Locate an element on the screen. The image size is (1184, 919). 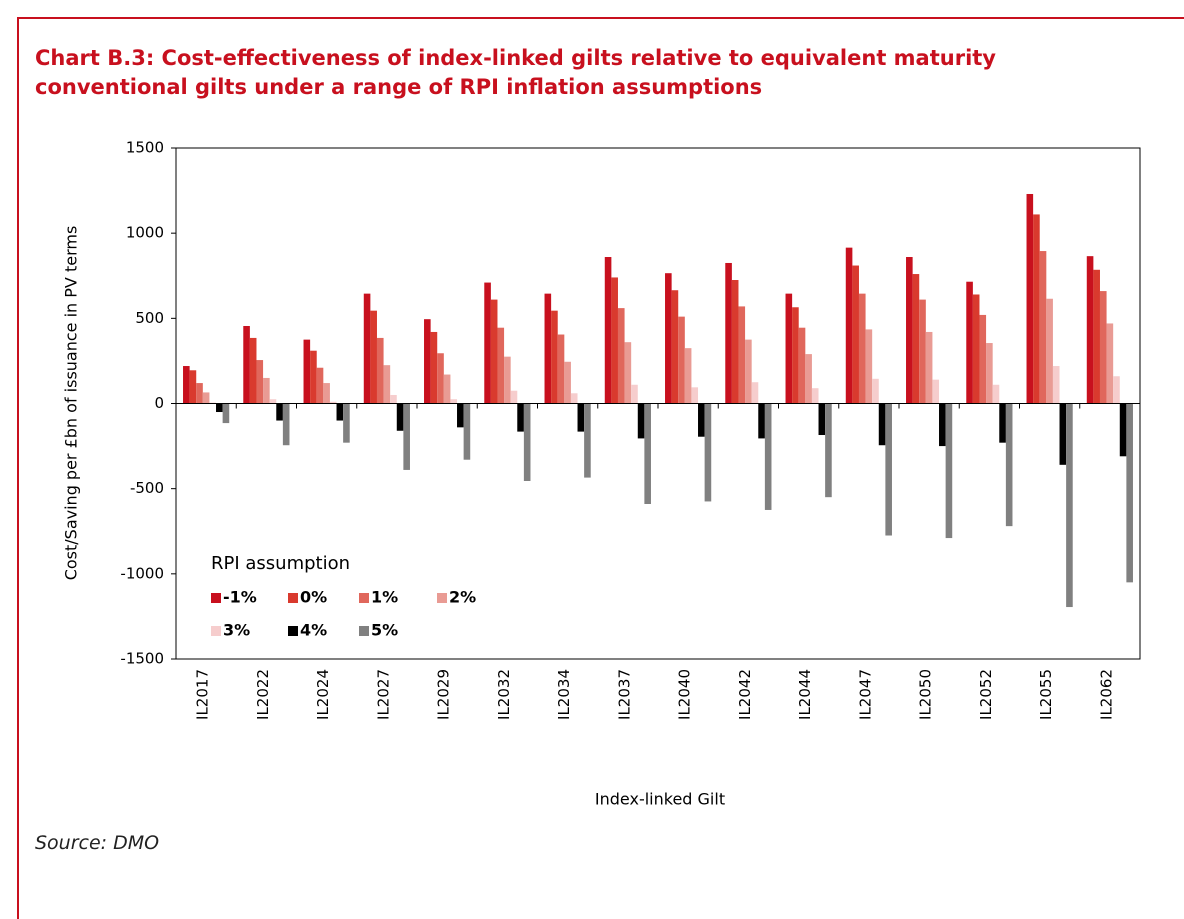
x-tick-label: IL2037 is located at coordinates (624, 694).